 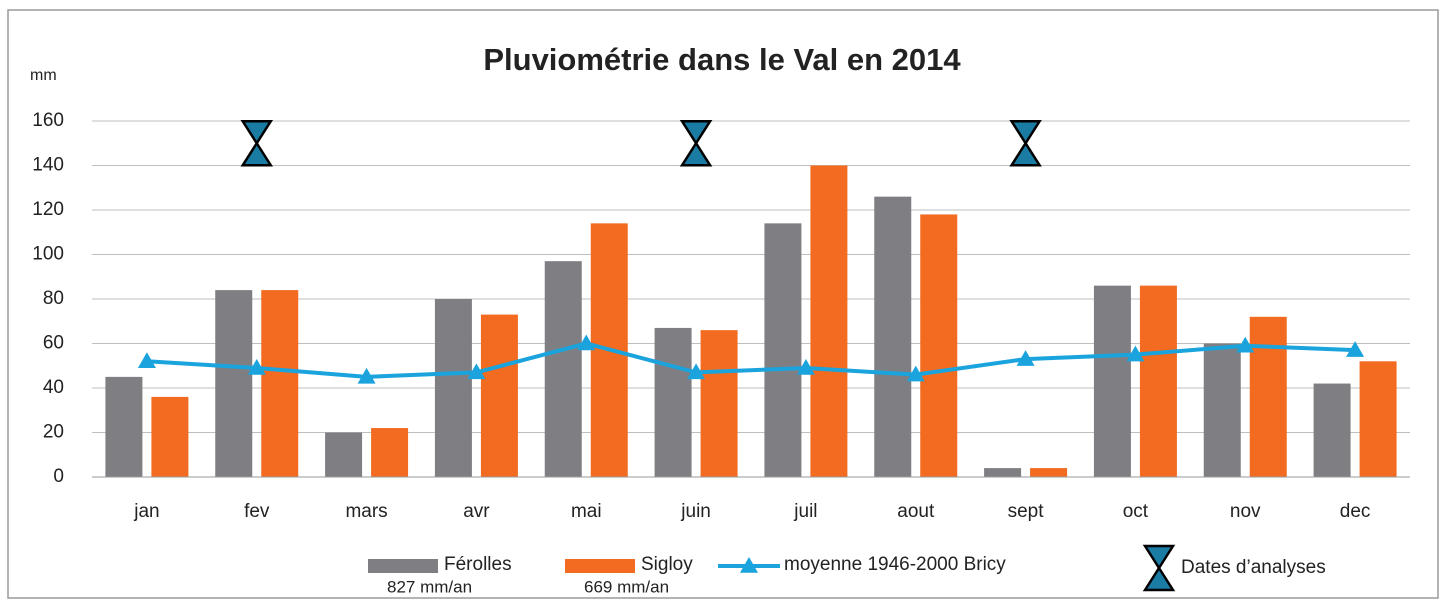 What do you see at coordinates (695, 511) in the screenshot?
I see `x-tick-label: juin` at bounding box center [695, 511].